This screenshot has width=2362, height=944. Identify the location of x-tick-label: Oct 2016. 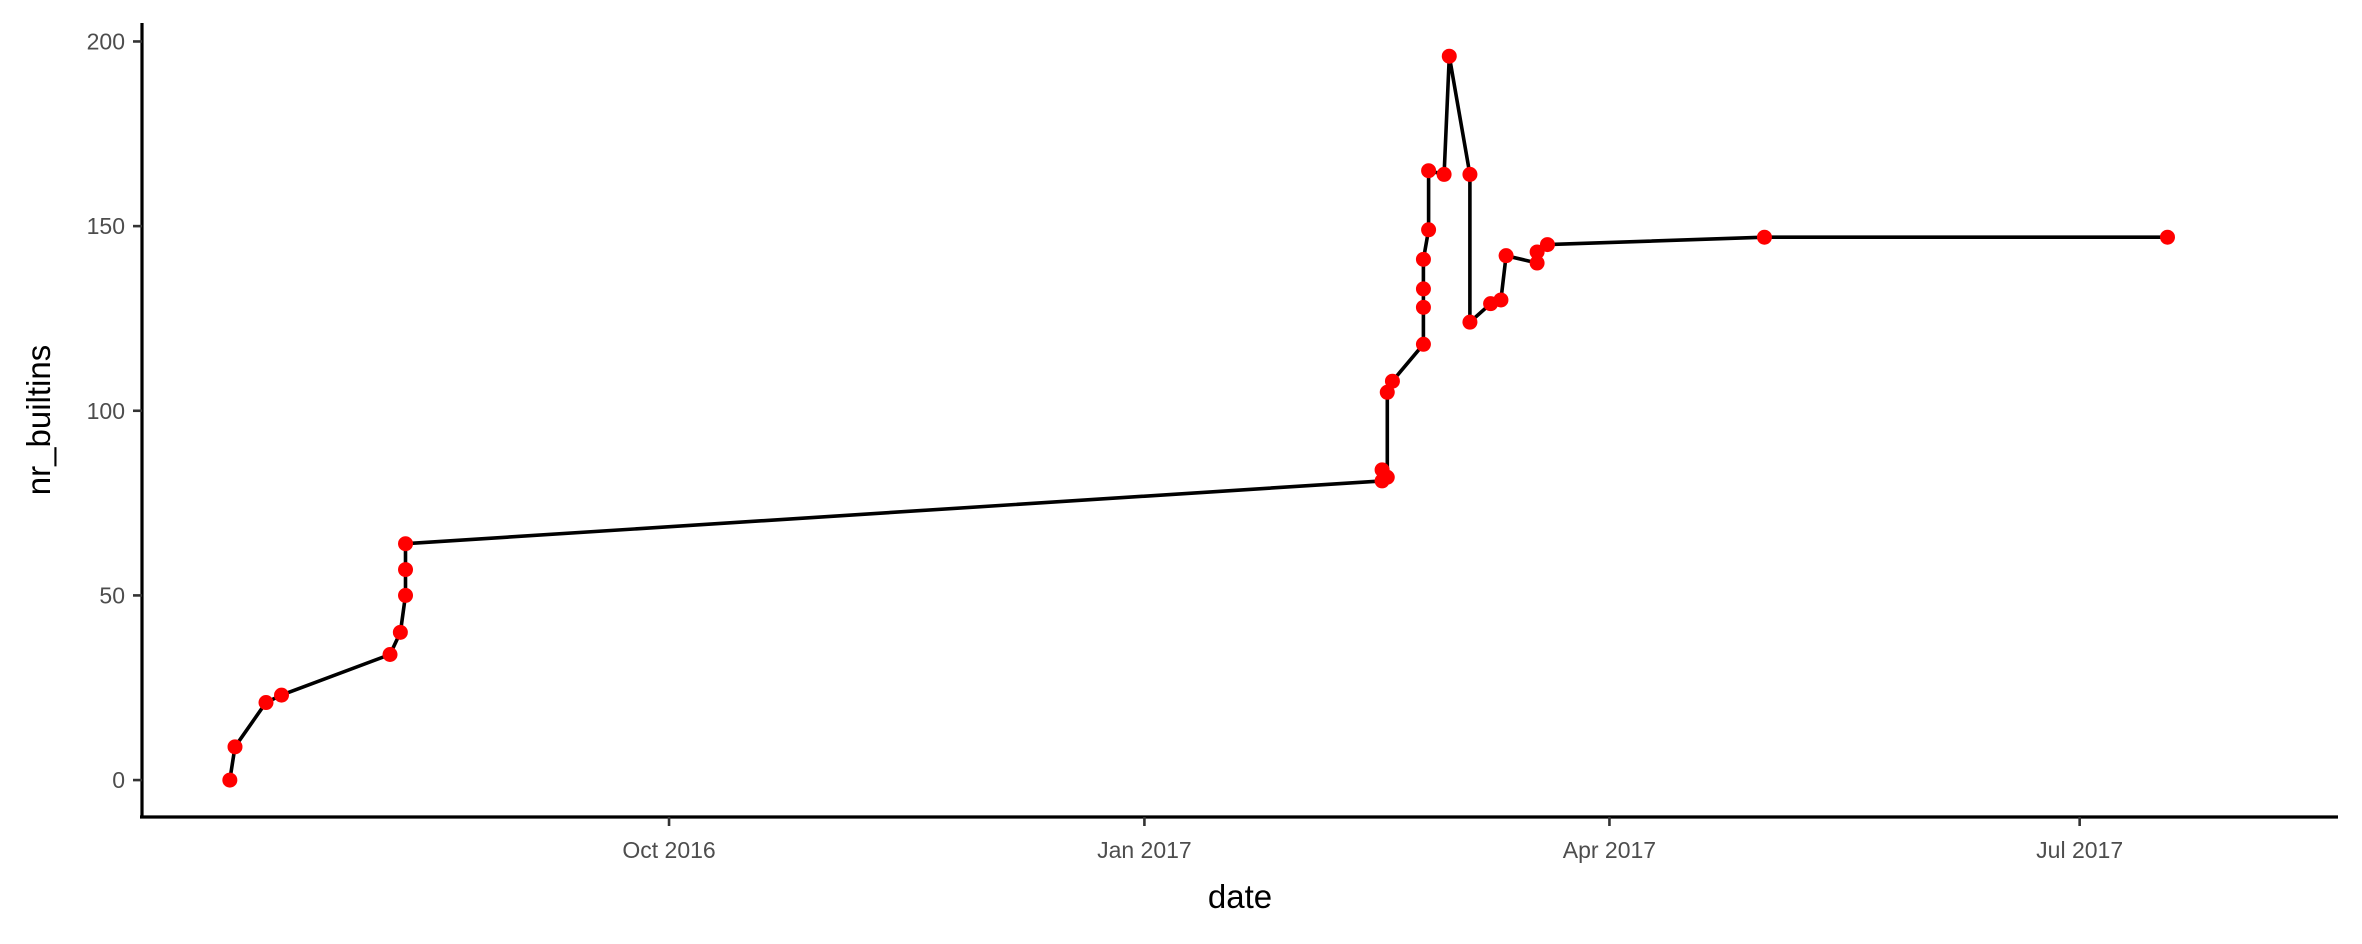
(668, 850).